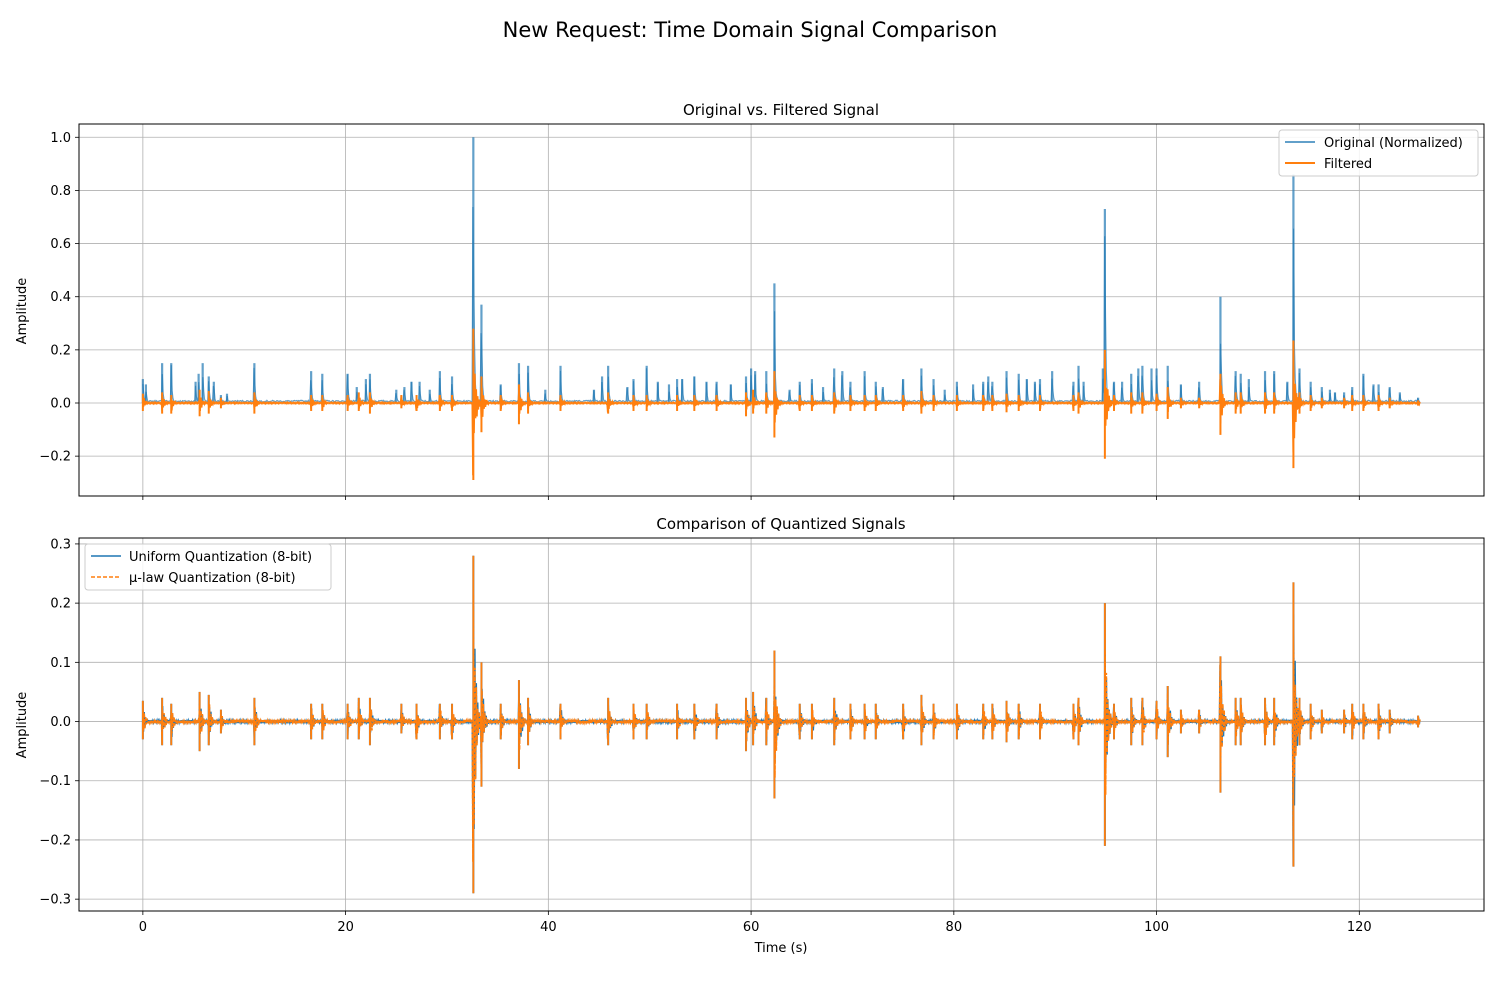 Image resolution: width=1500 pixels, height=1004 pixels. What do you see at coordinates (548, 927) in the screenshot?
I see `x-tick-label: 40` at bounding box center [548, 927].